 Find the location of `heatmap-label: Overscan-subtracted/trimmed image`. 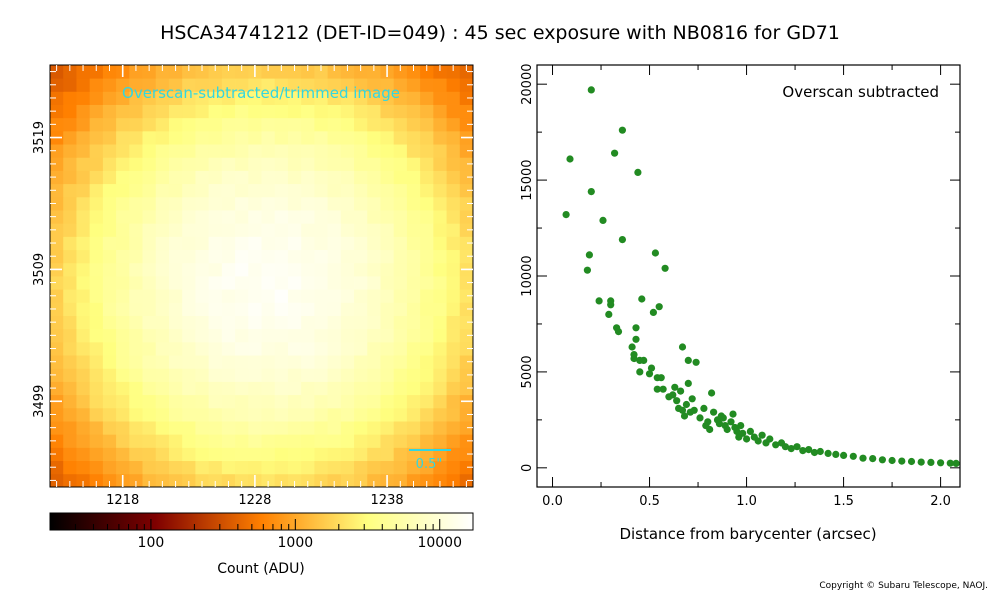

heatmap-label: Overscan-subtracted/trimmed image is located at coordinates (261, 93).